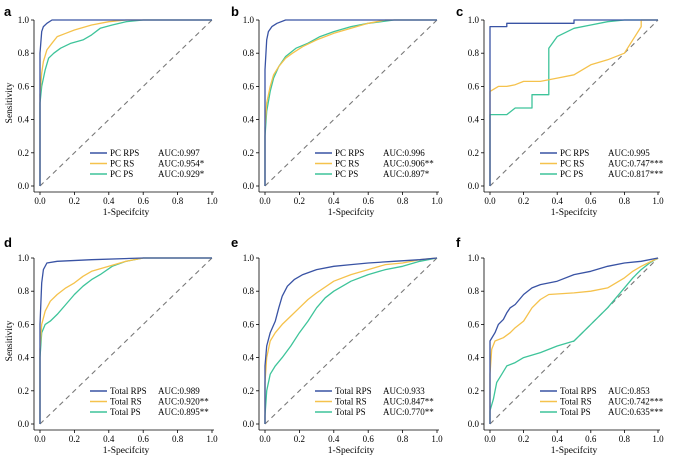 The image size is (677, 459). Describe the element at coordinates (183, 412) in the screenshot. I see `legend-auc-total-ps: AUC:0.895**` at that location.